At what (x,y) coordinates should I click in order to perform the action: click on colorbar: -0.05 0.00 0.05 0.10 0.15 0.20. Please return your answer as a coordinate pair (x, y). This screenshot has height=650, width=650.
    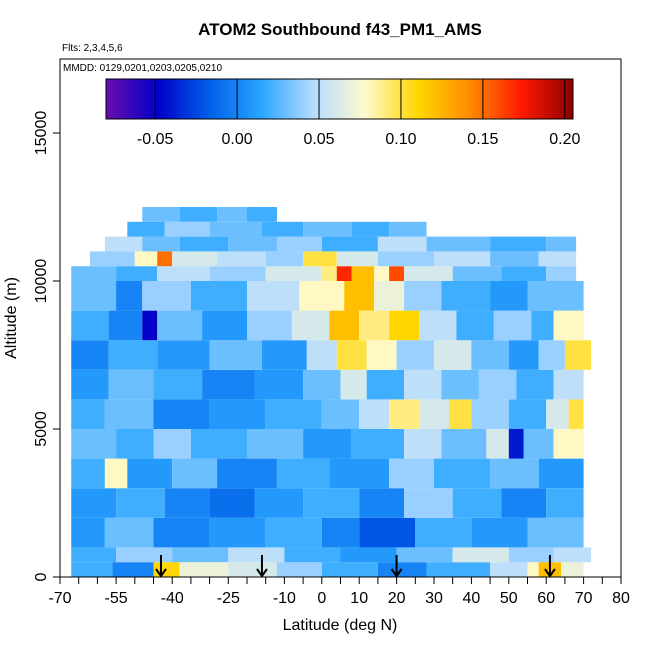
    Looking at the image, I should click on (342, 113).